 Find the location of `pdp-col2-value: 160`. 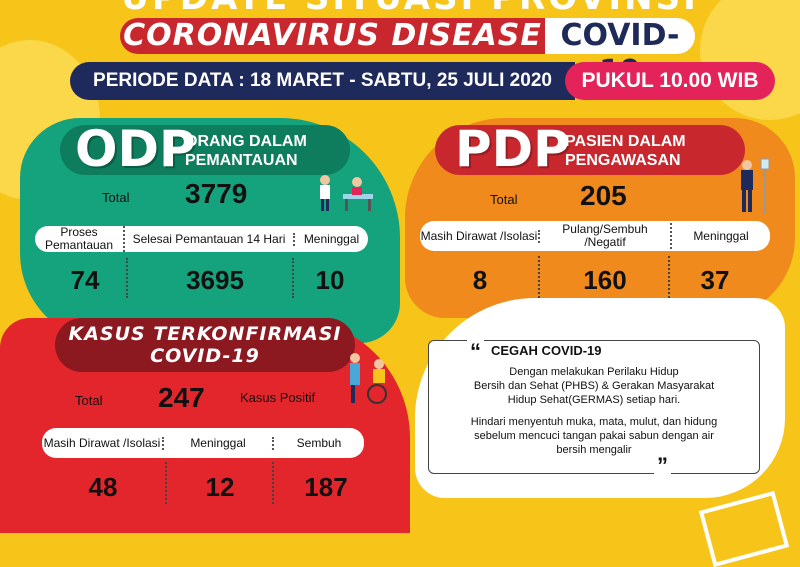

pdp-col2-value: 160 is located at coordinates (605, 280).